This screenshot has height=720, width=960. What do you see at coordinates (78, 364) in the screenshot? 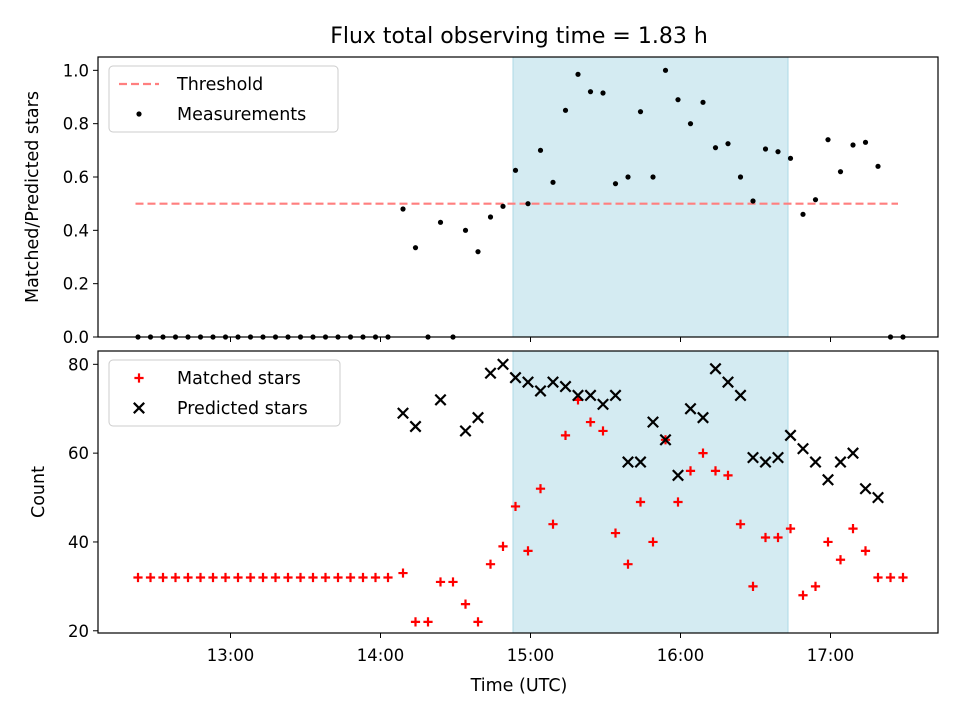
I see `y-tick-label: 80` at bounding box center [78, 364].